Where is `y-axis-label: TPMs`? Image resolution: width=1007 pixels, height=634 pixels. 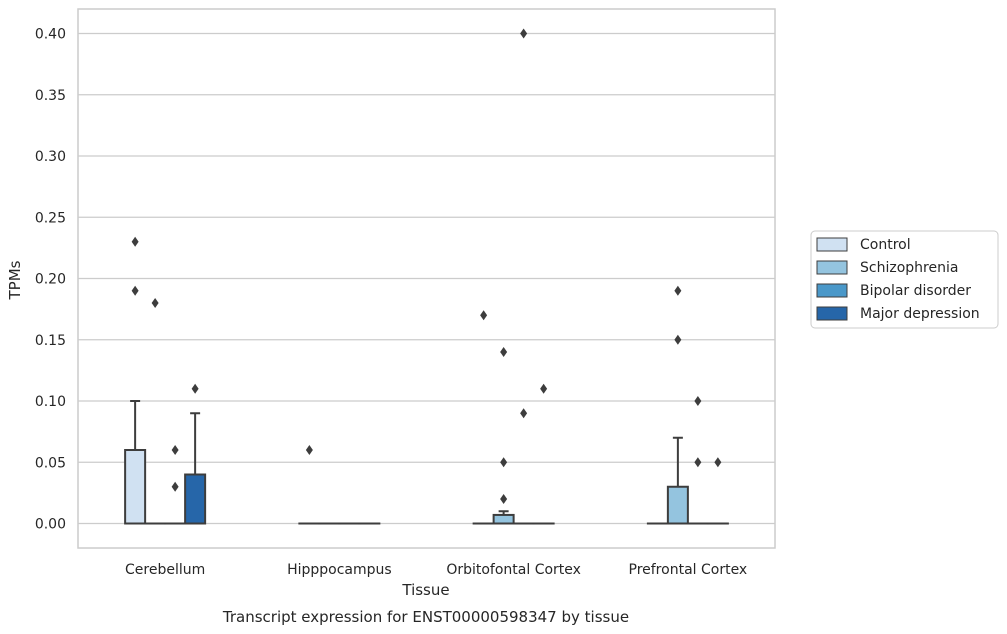 y-axis-label: TPMs is located at coordinates (15, 280).